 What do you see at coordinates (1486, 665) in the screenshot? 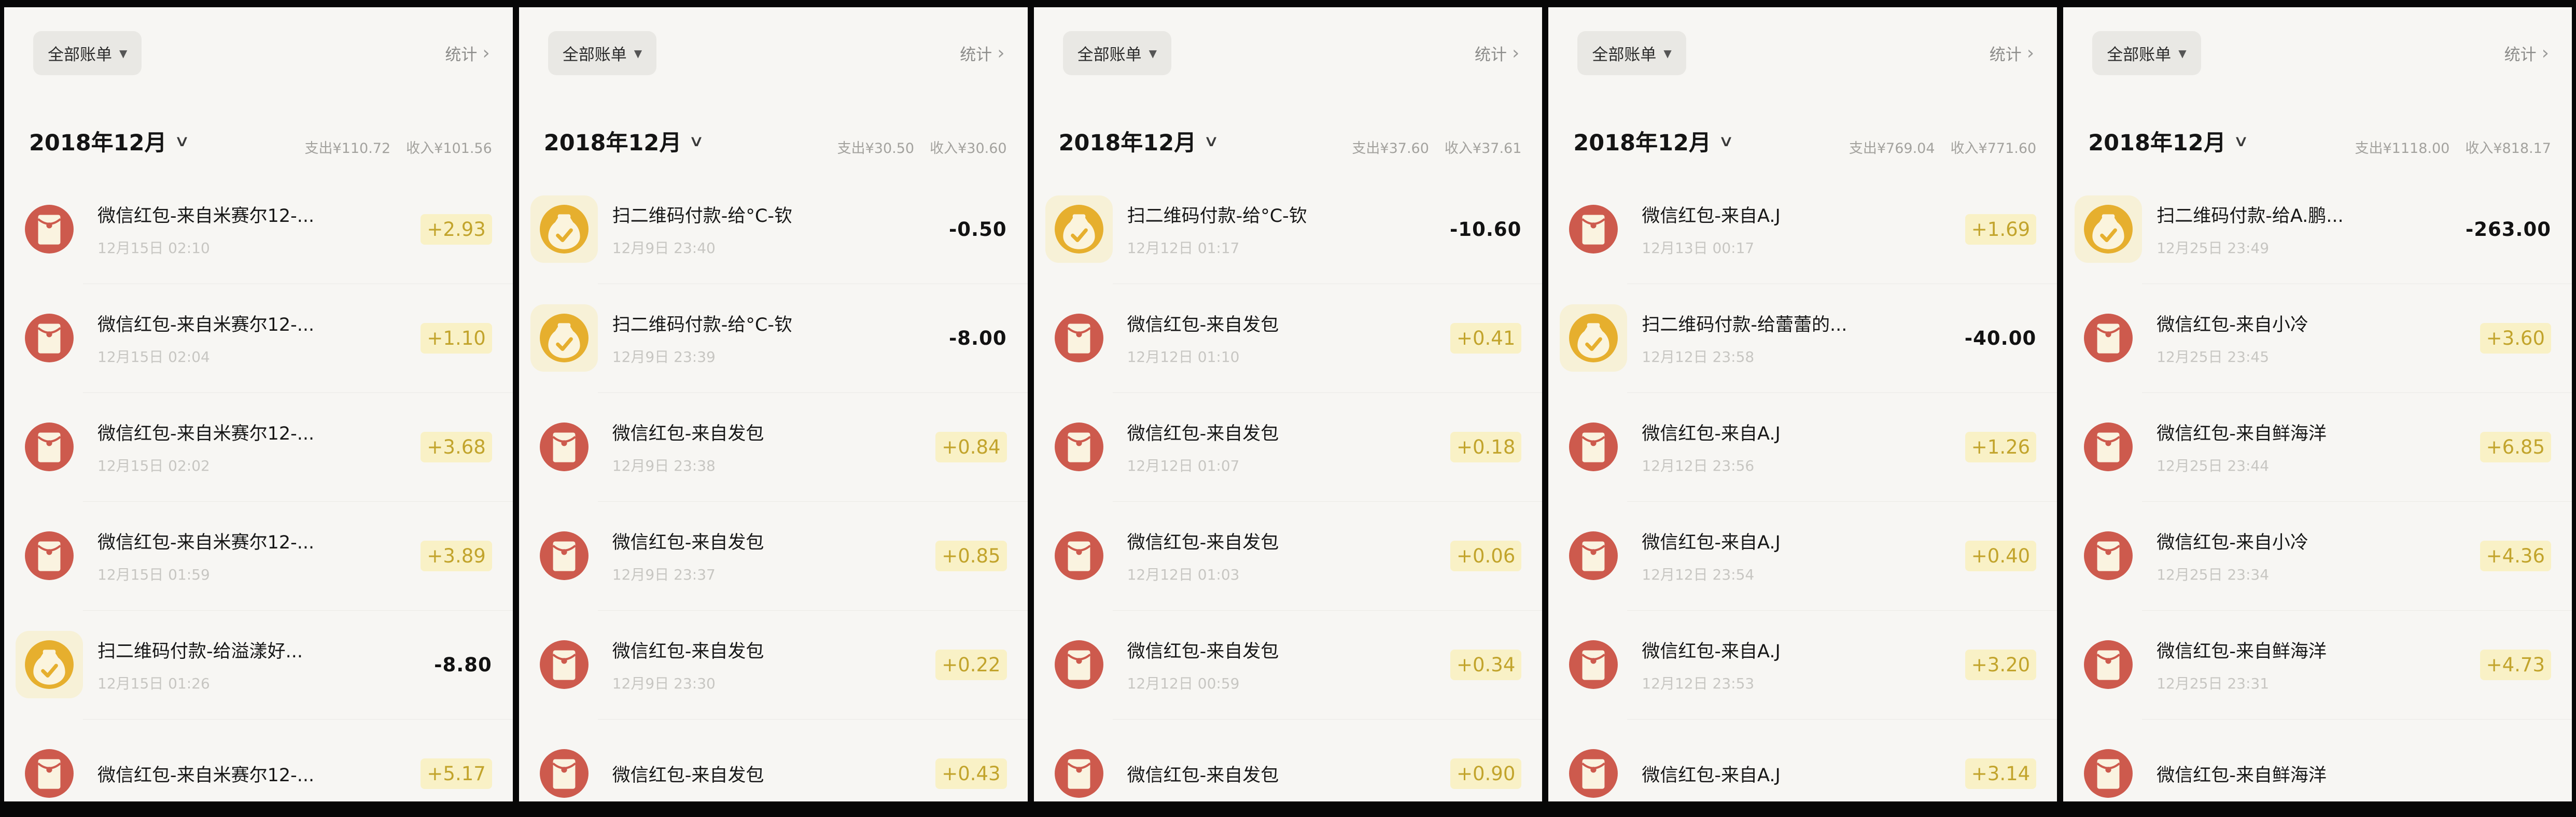
I see `transaction-amount: +0.34` at bounding box center [1486, 665].